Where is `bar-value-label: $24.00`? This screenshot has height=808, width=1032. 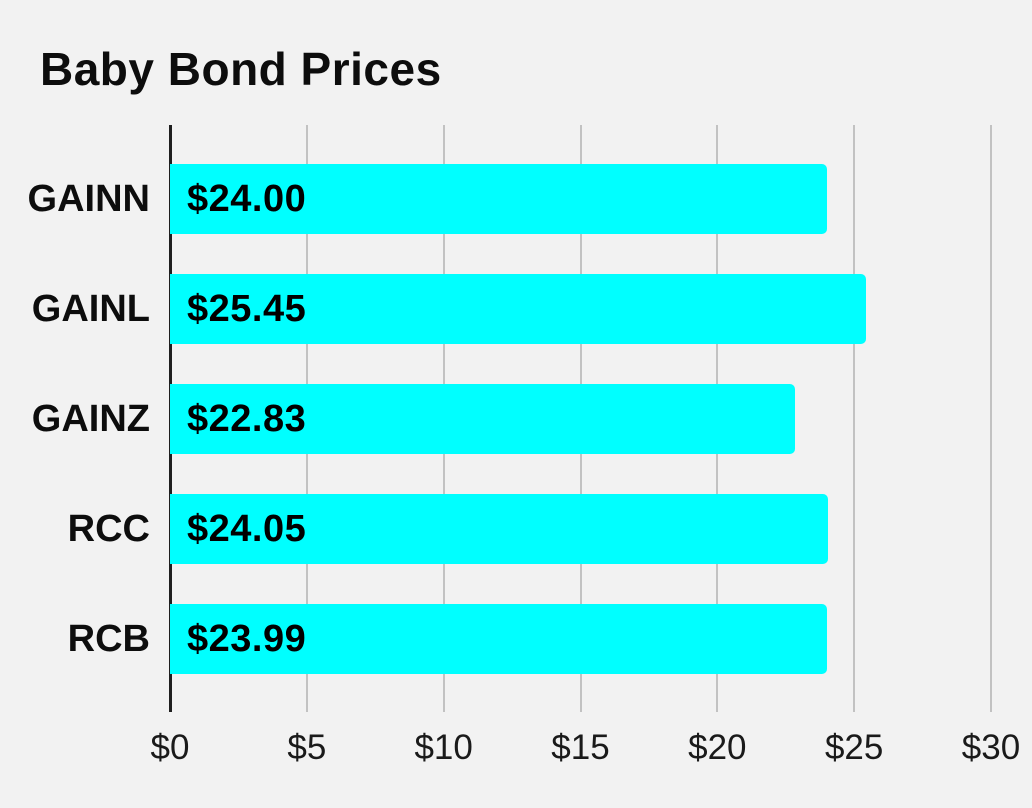
bar-value-label: $24.00 is located at coordinates (247, 199).